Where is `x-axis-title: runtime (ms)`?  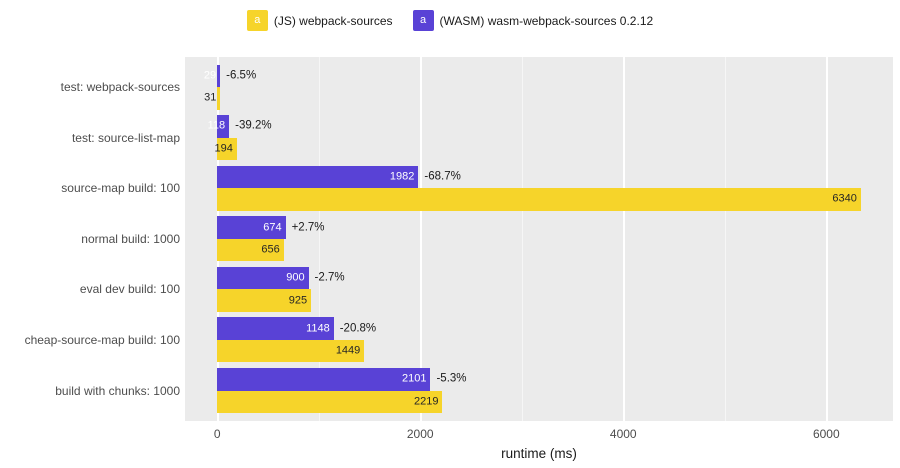 x-axis-title: runtime (ms) is located at coordinates (539, 453).